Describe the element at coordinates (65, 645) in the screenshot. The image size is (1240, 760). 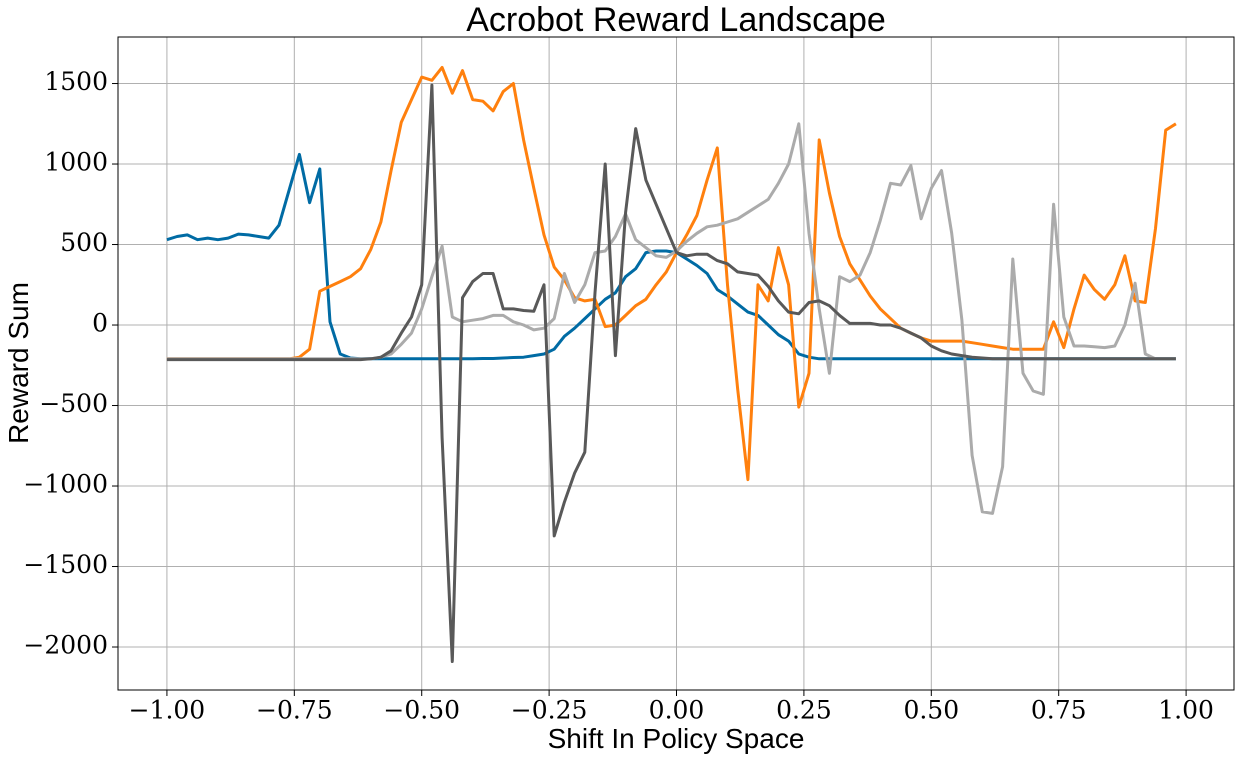
I see `y-tick-label: −2000` at that location.